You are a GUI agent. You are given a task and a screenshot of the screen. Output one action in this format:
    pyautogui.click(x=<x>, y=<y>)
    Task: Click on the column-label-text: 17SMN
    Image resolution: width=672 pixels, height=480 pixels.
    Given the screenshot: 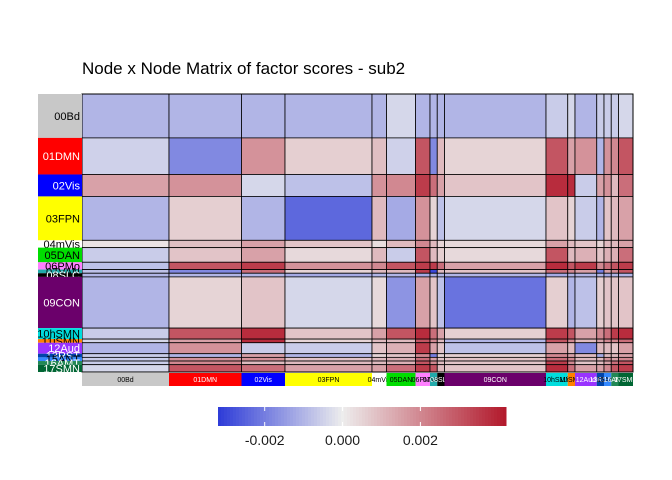 What is the action you would take?
    pyautogui.click(x=625, y=380)
    